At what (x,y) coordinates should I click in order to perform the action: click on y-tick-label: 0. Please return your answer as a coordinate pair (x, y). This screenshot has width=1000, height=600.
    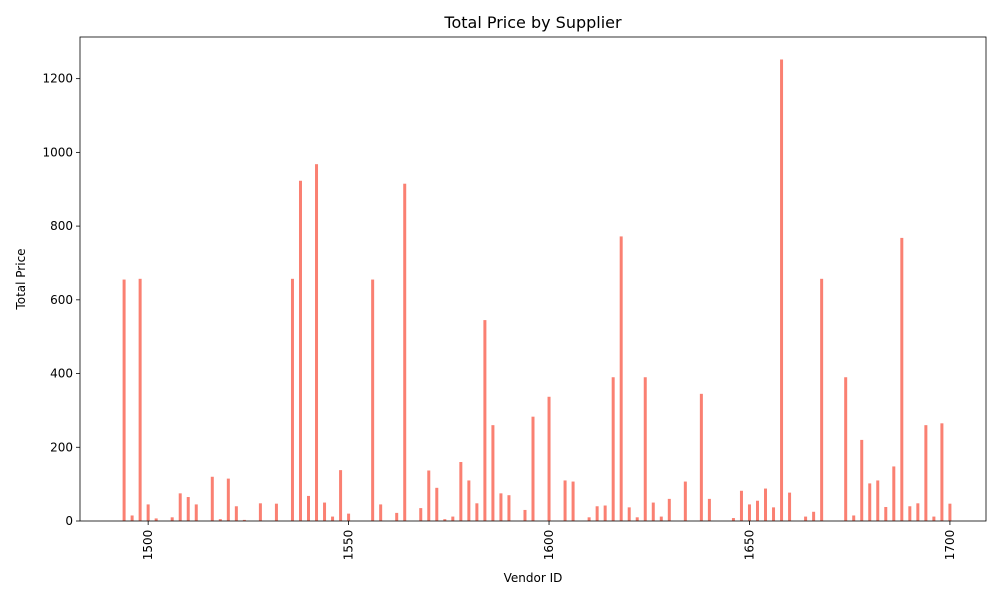
    Looking at the image, I should click on (69, 521).